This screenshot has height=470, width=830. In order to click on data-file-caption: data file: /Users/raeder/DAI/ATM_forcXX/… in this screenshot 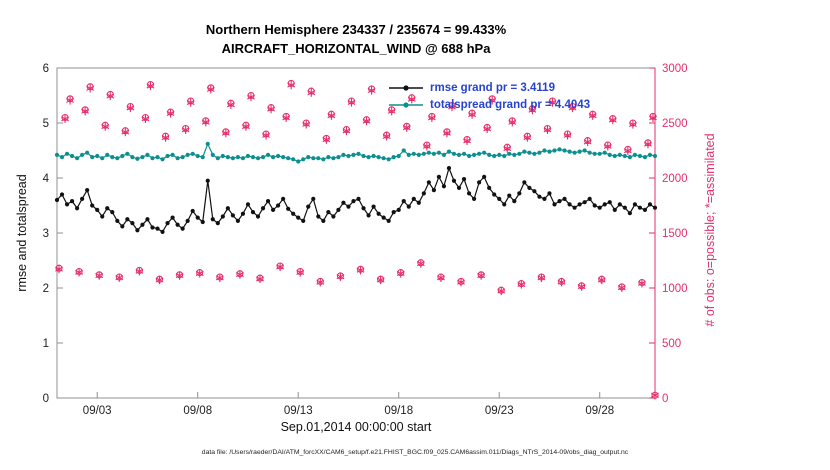, I will do `click(415, 452)`.